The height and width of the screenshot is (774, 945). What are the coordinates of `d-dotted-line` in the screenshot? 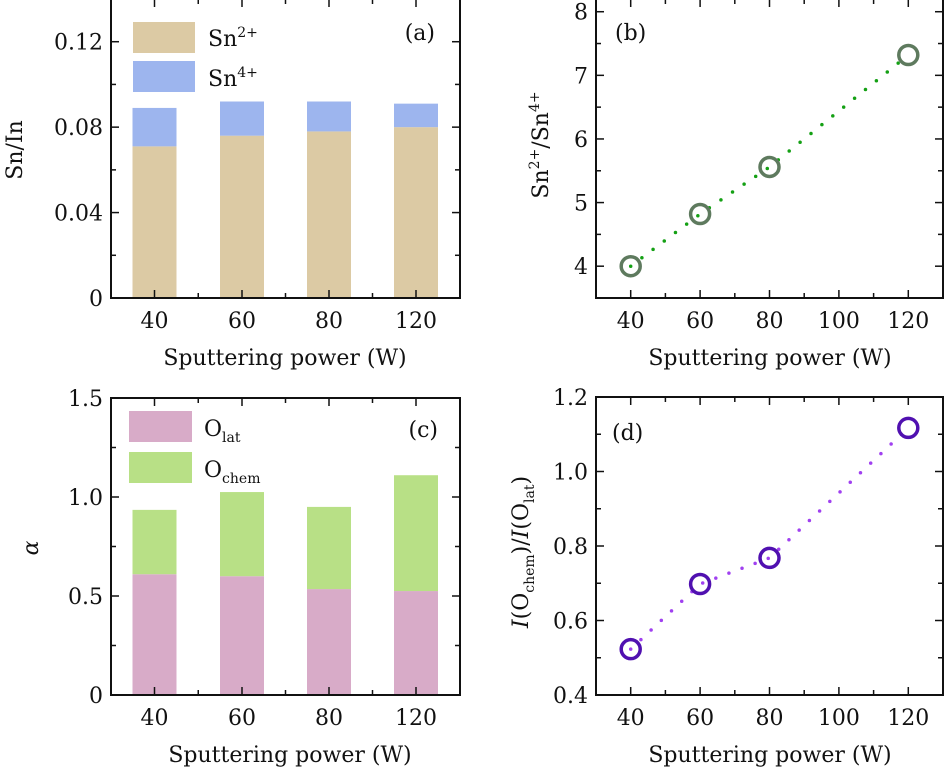 It's located at (769, 538).